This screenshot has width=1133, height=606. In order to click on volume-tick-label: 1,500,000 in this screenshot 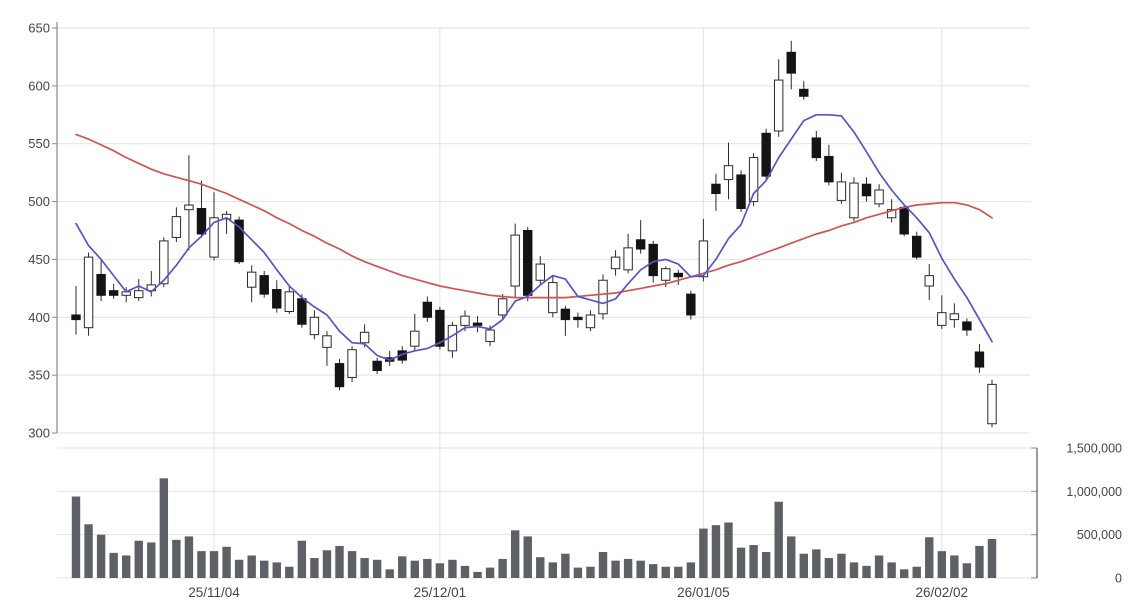, I will do `click(1094, 449)`.